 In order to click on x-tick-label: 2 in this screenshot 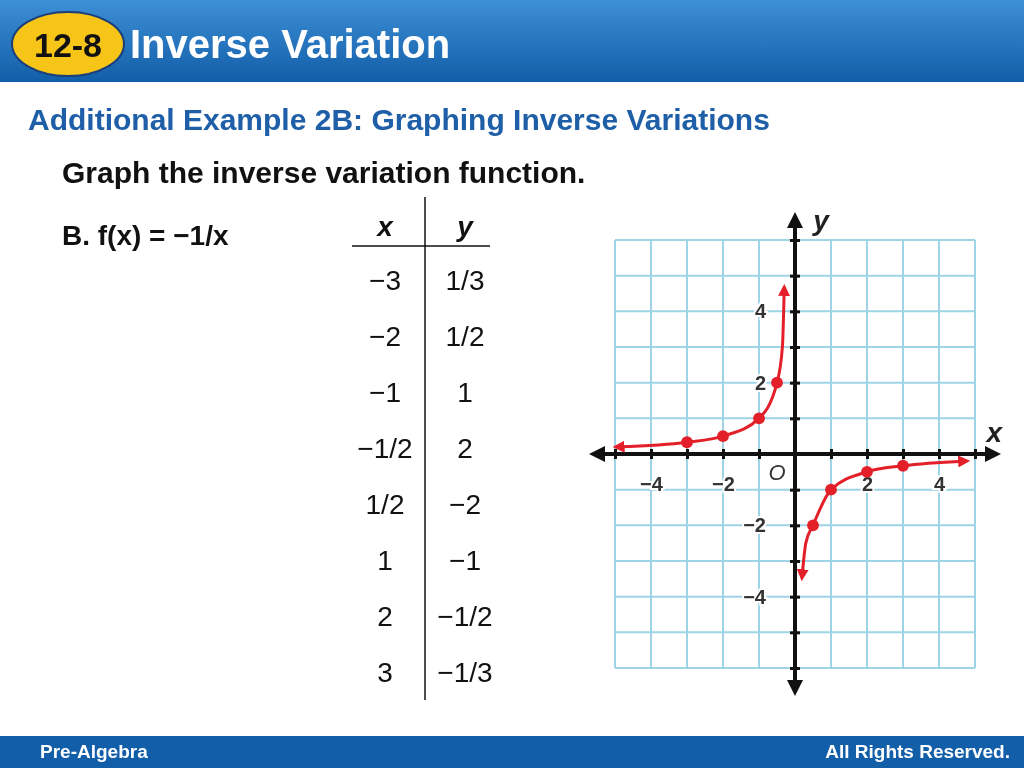, I will do `click(867, 484)`.